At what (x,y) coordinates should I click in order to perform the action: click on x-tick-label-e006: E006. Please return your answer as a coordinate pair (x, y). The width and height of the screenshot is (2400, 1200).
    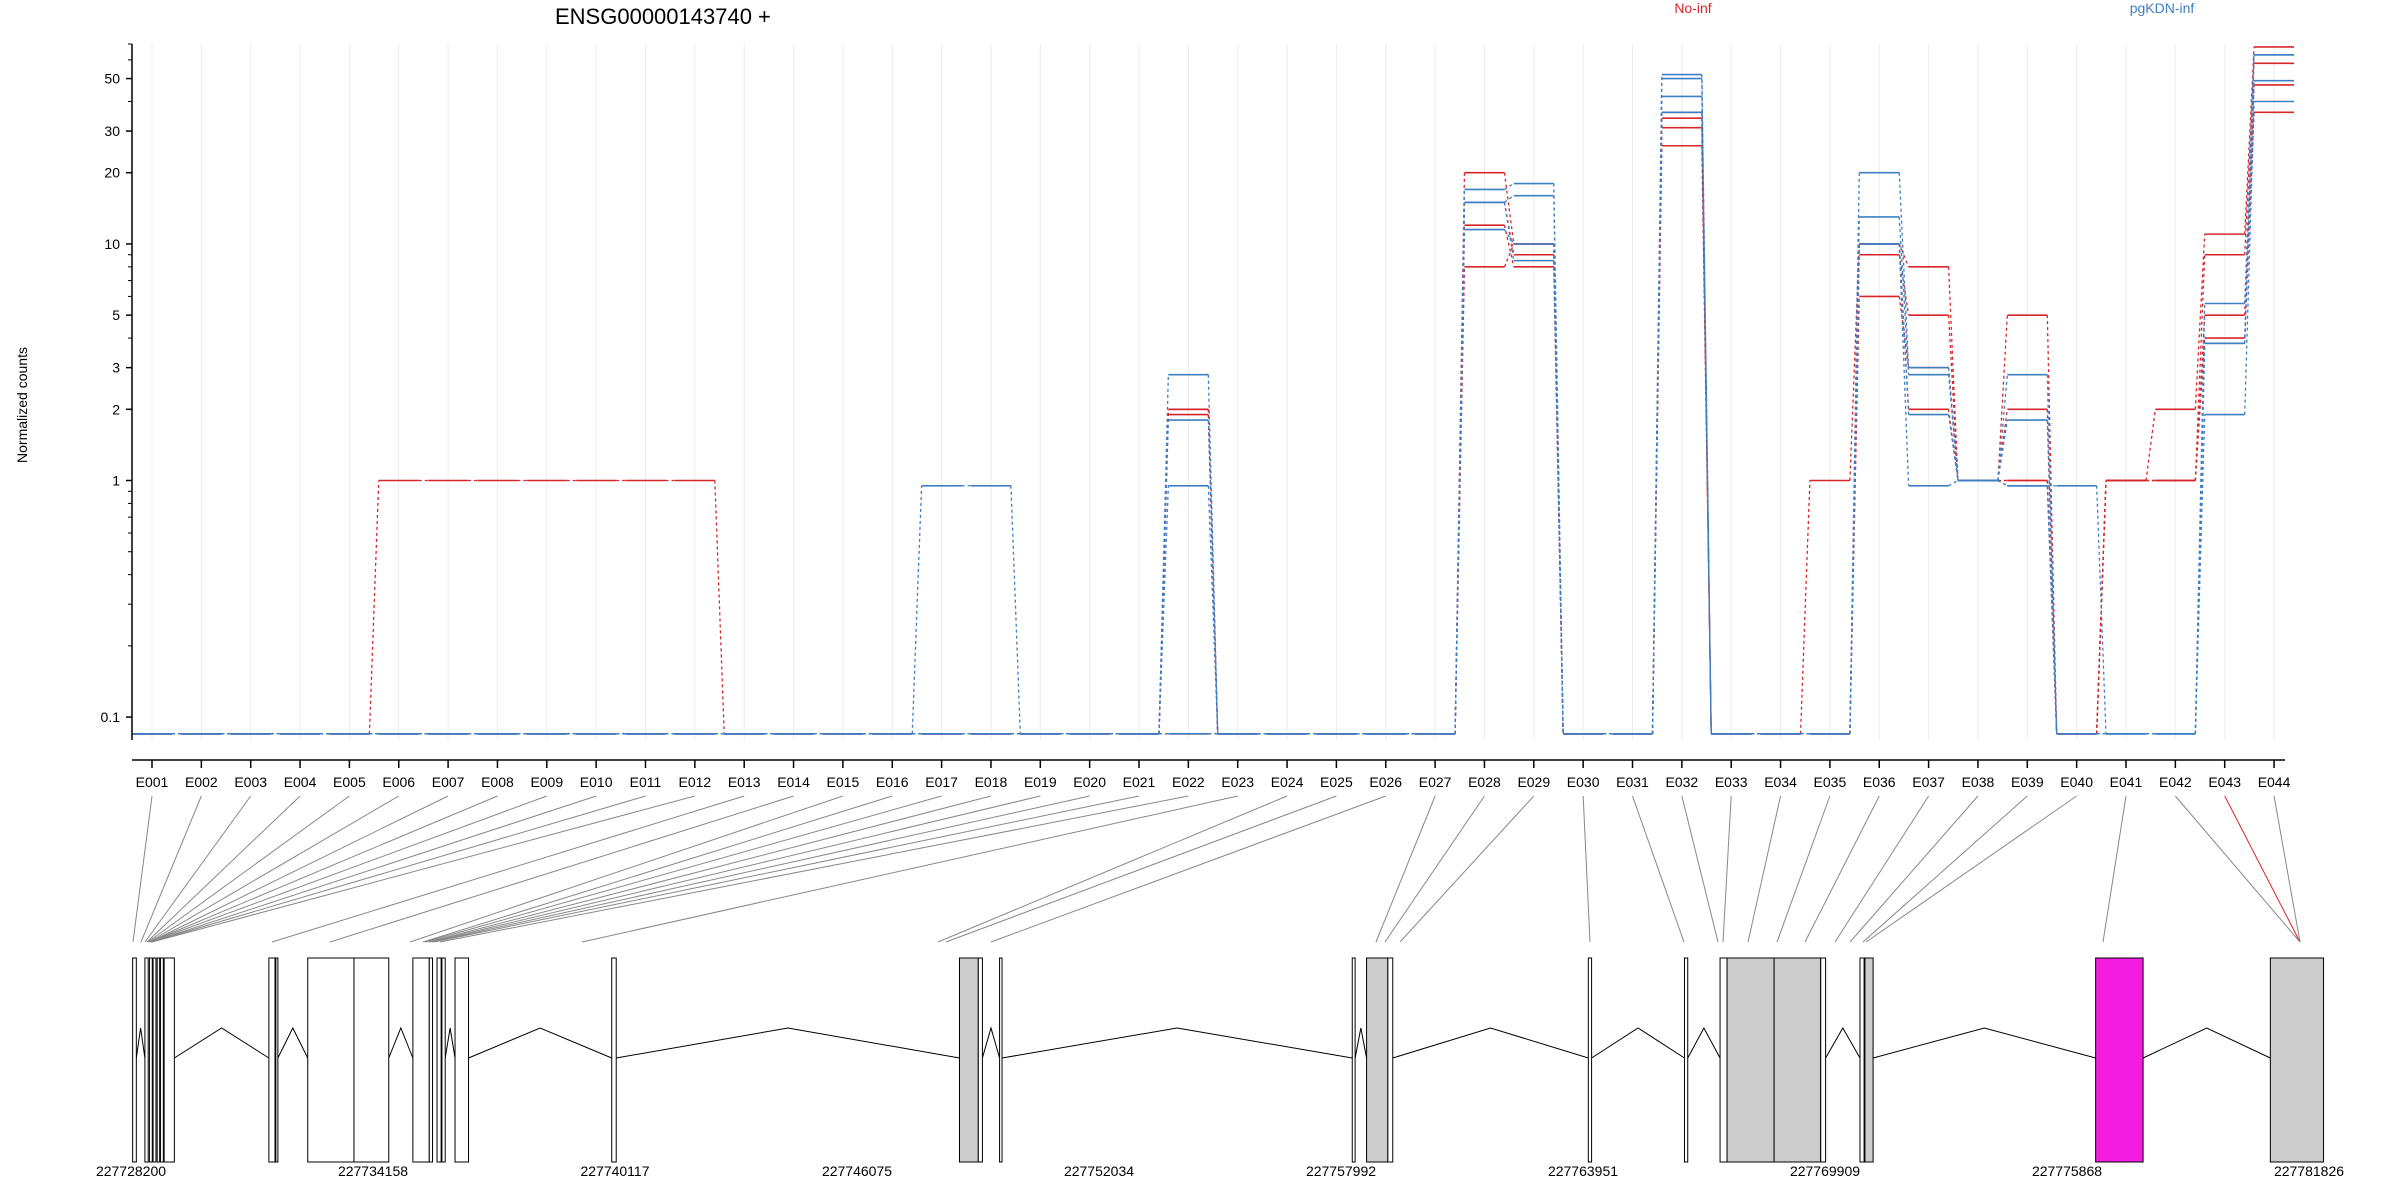
    Looking at the image, I should click on (398, 782).